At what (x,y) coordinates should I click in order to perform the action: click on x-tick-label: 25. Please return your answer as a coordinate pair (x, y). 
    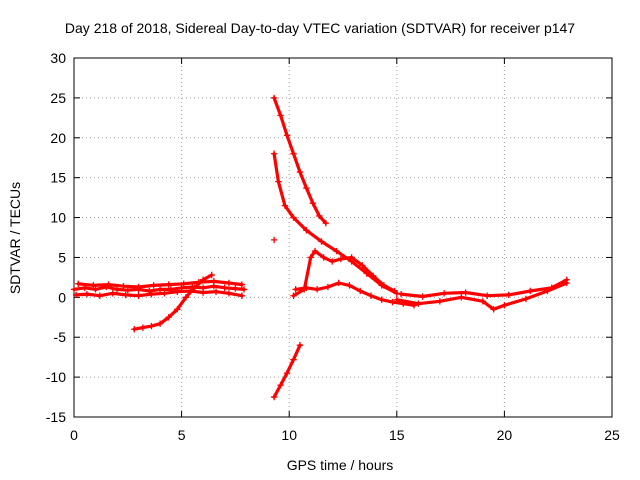
    Looking at the image, I should click on (612, 435).